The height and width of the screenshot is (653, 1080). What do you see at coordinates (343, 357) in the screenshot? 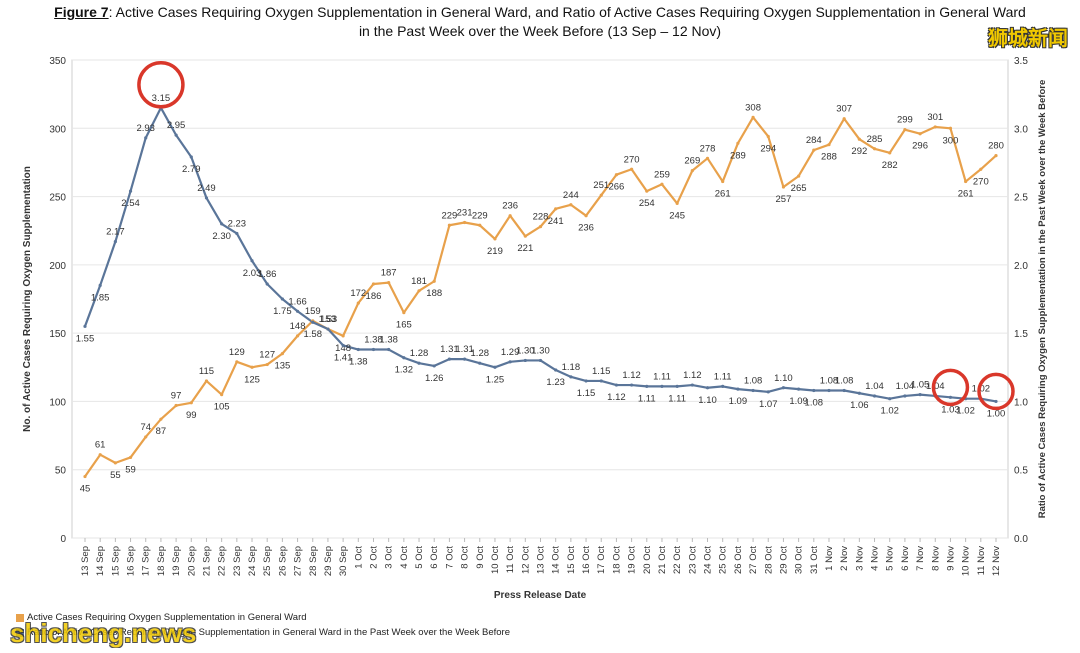
I see `data-label-ratio: 1.41` at bounding box center [343, 357].